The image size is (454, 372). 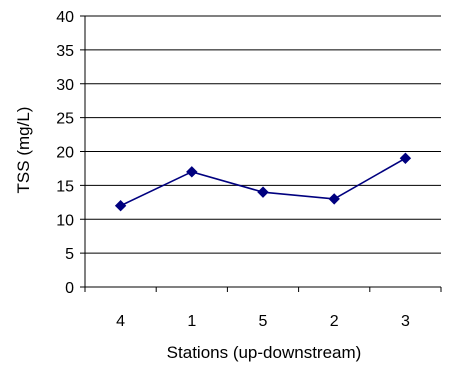 What do you see at coordinates (65, 153) in the screenshot?
I see `y-tick-label: 20` at bounding box center [65, 153].